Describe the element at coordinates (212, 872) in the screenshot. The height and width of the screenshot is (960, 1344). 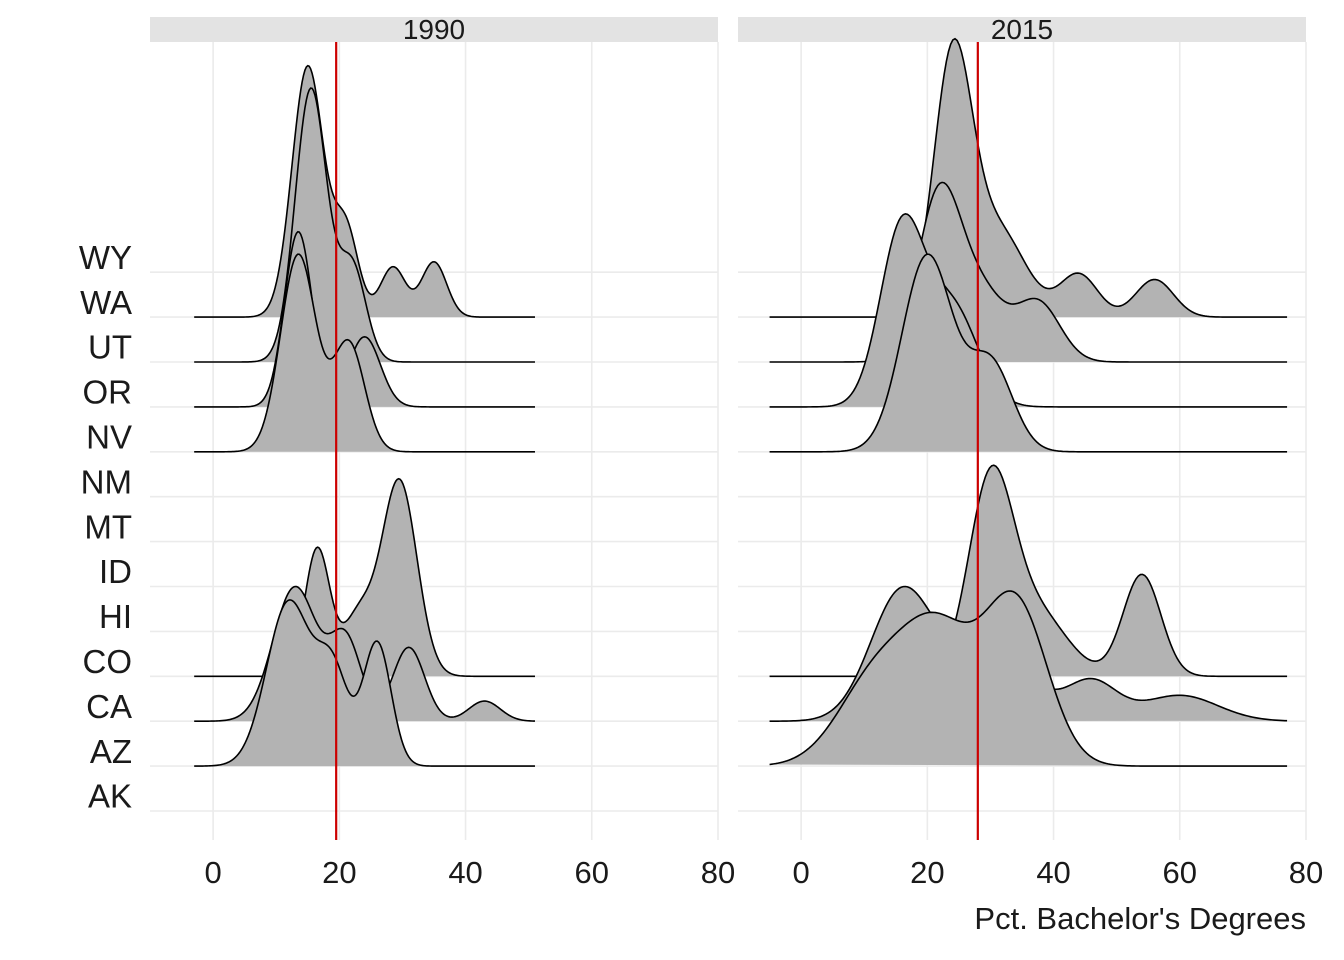
I see `x-tick-0-1990: 0` at that location.